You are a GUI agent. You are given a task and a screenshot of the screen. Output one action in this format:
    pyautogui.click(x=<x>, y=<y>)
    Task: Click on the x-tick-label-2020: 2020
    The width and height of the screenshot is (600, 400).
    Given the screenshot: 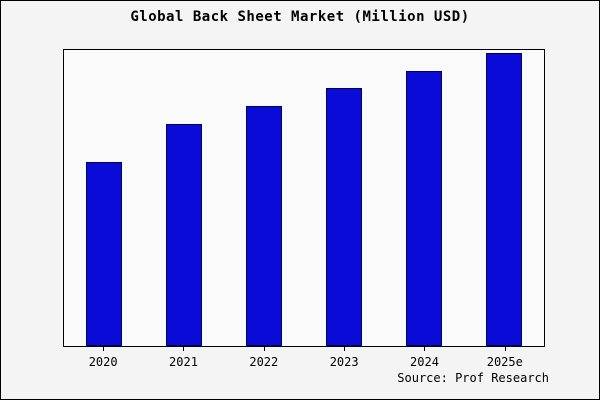 What is the action you would take?
    pyautogui.click(x=103, y=358)
    